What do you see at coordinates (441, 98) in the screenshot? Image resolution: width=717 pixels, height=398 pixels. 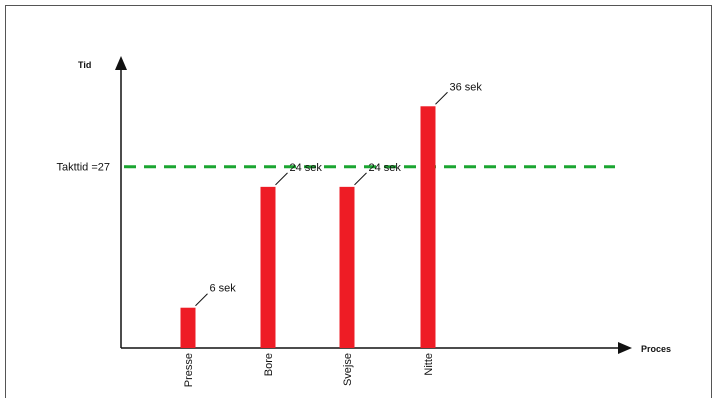 I see `leader-nitte` at bounding box center [441, 98].